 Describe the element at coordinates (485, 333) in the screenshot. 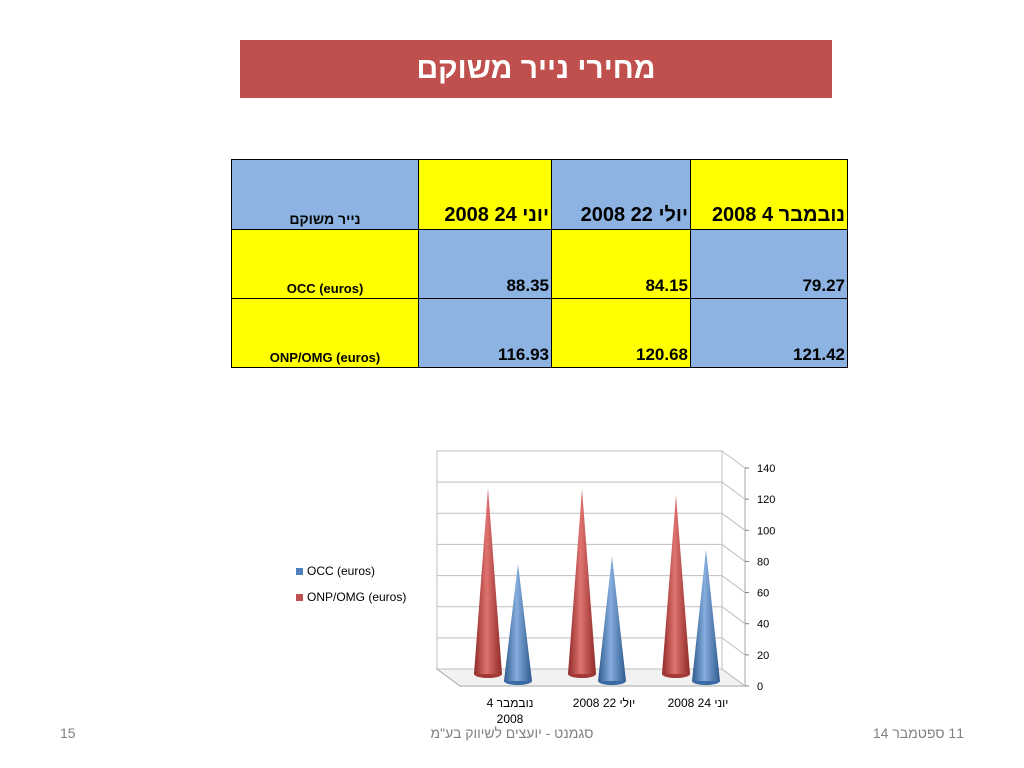

I see `table-cell: 116.93` at that location.